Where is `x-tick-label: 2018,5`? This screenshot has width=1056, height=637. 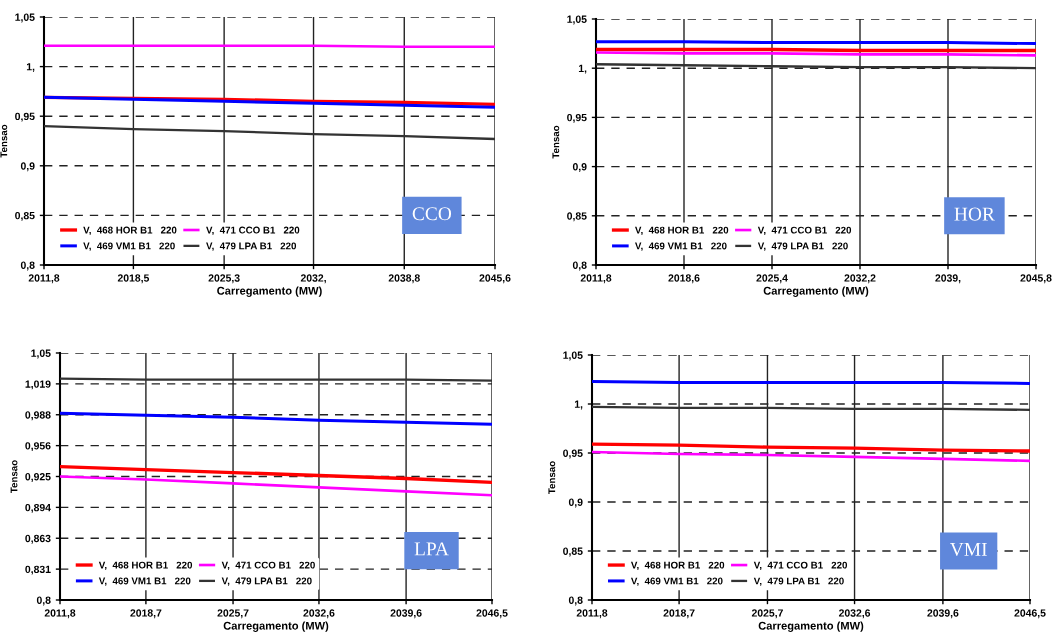
x-tick-label: 2018,5 is located at coordinates (133, 279).